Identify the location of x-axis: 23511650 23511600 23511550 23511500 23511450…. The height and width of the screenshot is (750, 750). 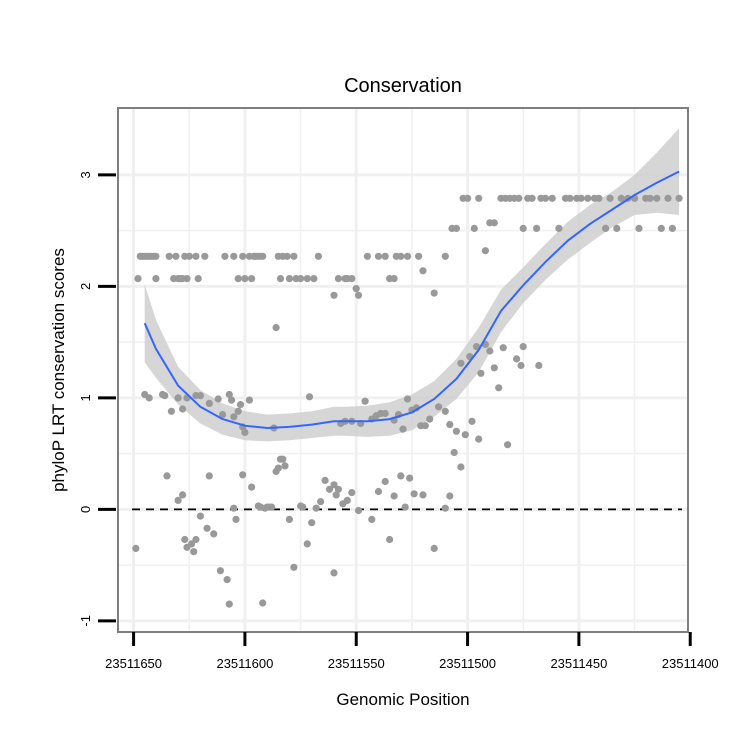
(412, 651).